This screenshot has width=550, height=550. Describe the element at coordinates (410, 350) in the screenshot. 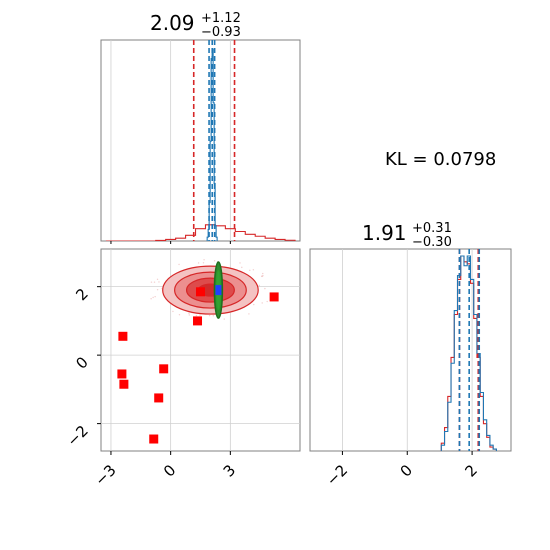

I see `panel-marginal-y-frame` at that location.